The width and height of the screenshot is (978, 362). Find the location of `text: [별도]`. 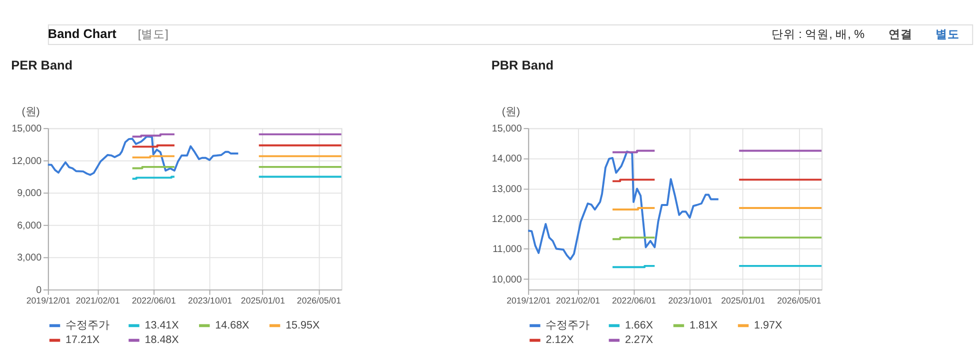

text: [별도] is located at coordinates (153, 35).